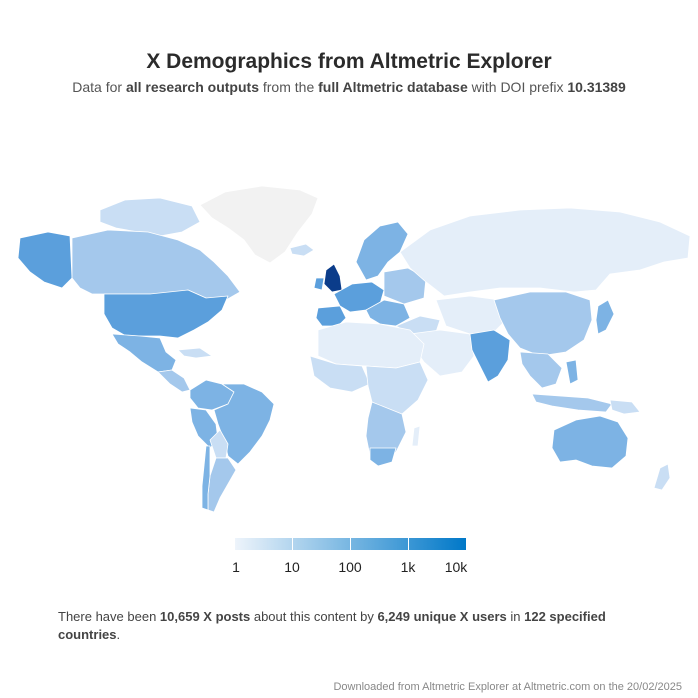 Image resolution: width=698 pixels, height=698 pixels. Describe the element at coordinates (244, 424) in the screenshot. I see `region-brazil` at that location.